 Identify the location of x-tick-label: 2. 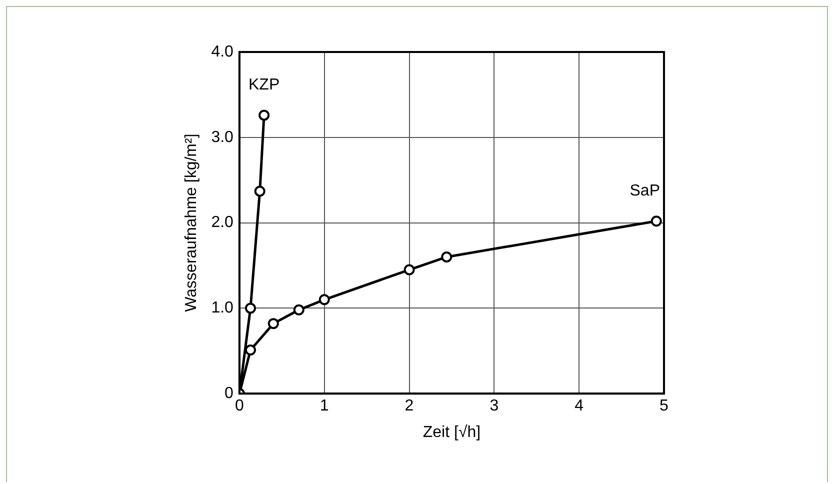
(409, 406).